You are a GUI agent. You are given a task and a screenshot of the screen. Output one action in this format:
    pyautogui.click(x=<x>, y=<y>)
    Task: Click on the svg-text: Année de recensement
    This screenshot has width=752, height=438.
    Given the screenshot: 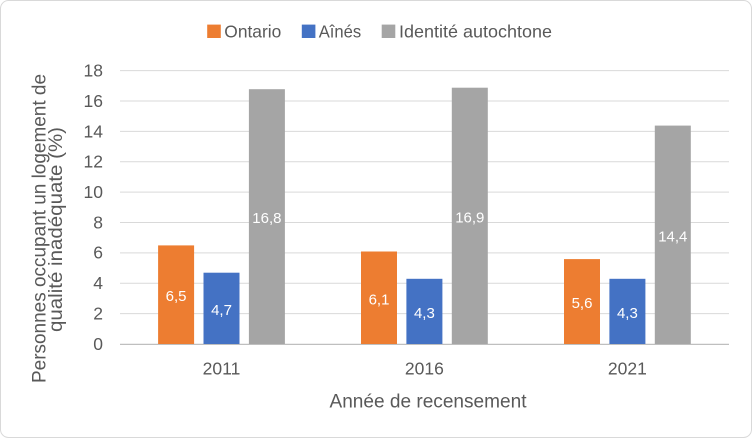 What is the action you would take?
    pyautogui.click(x=429, y=402)
    